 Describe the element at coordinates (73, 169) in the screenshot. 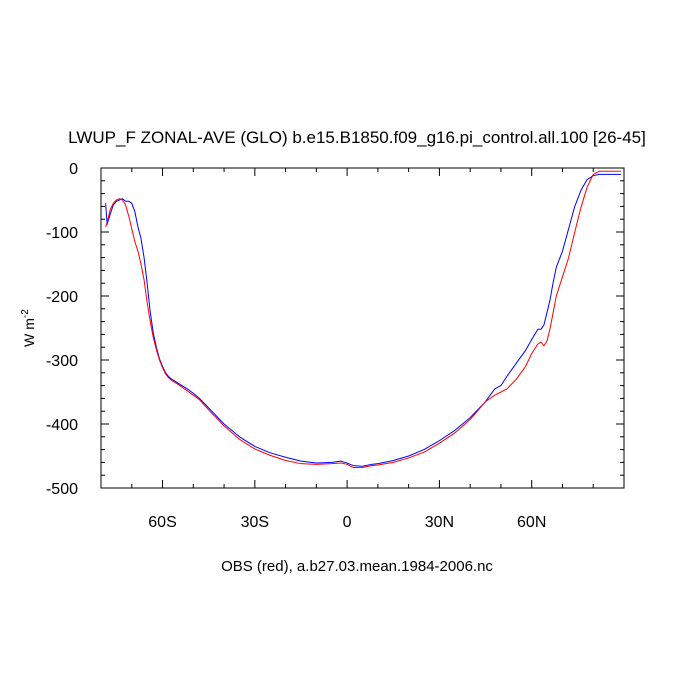

I see `y-tick-label: 0` at that location.